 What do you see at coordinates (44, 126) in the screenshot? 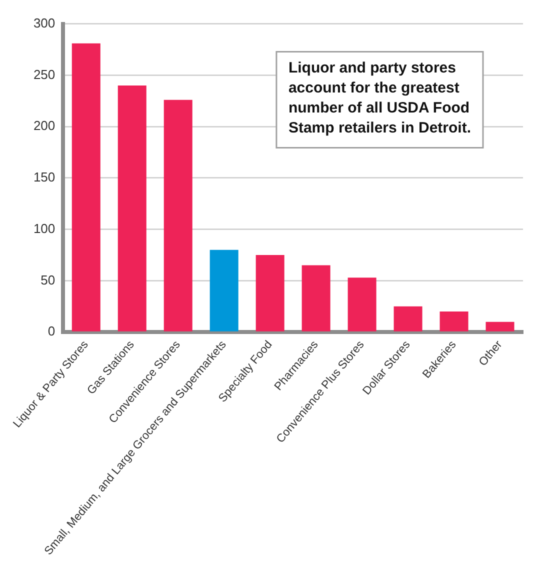
I see `y-tick-label: 200` at bounding box center [44, 126].